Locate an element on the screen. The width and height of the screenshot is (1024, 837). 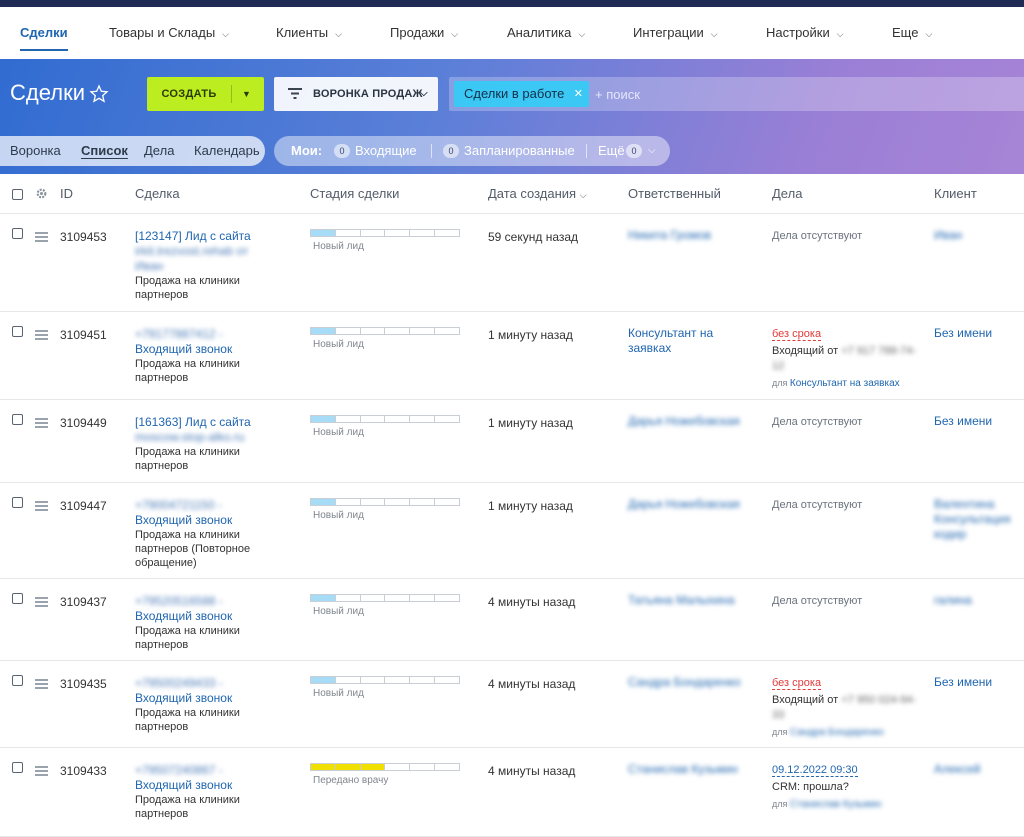
filter-search-box: Сделки в работе ✕ is located at coordinates (736, 94).